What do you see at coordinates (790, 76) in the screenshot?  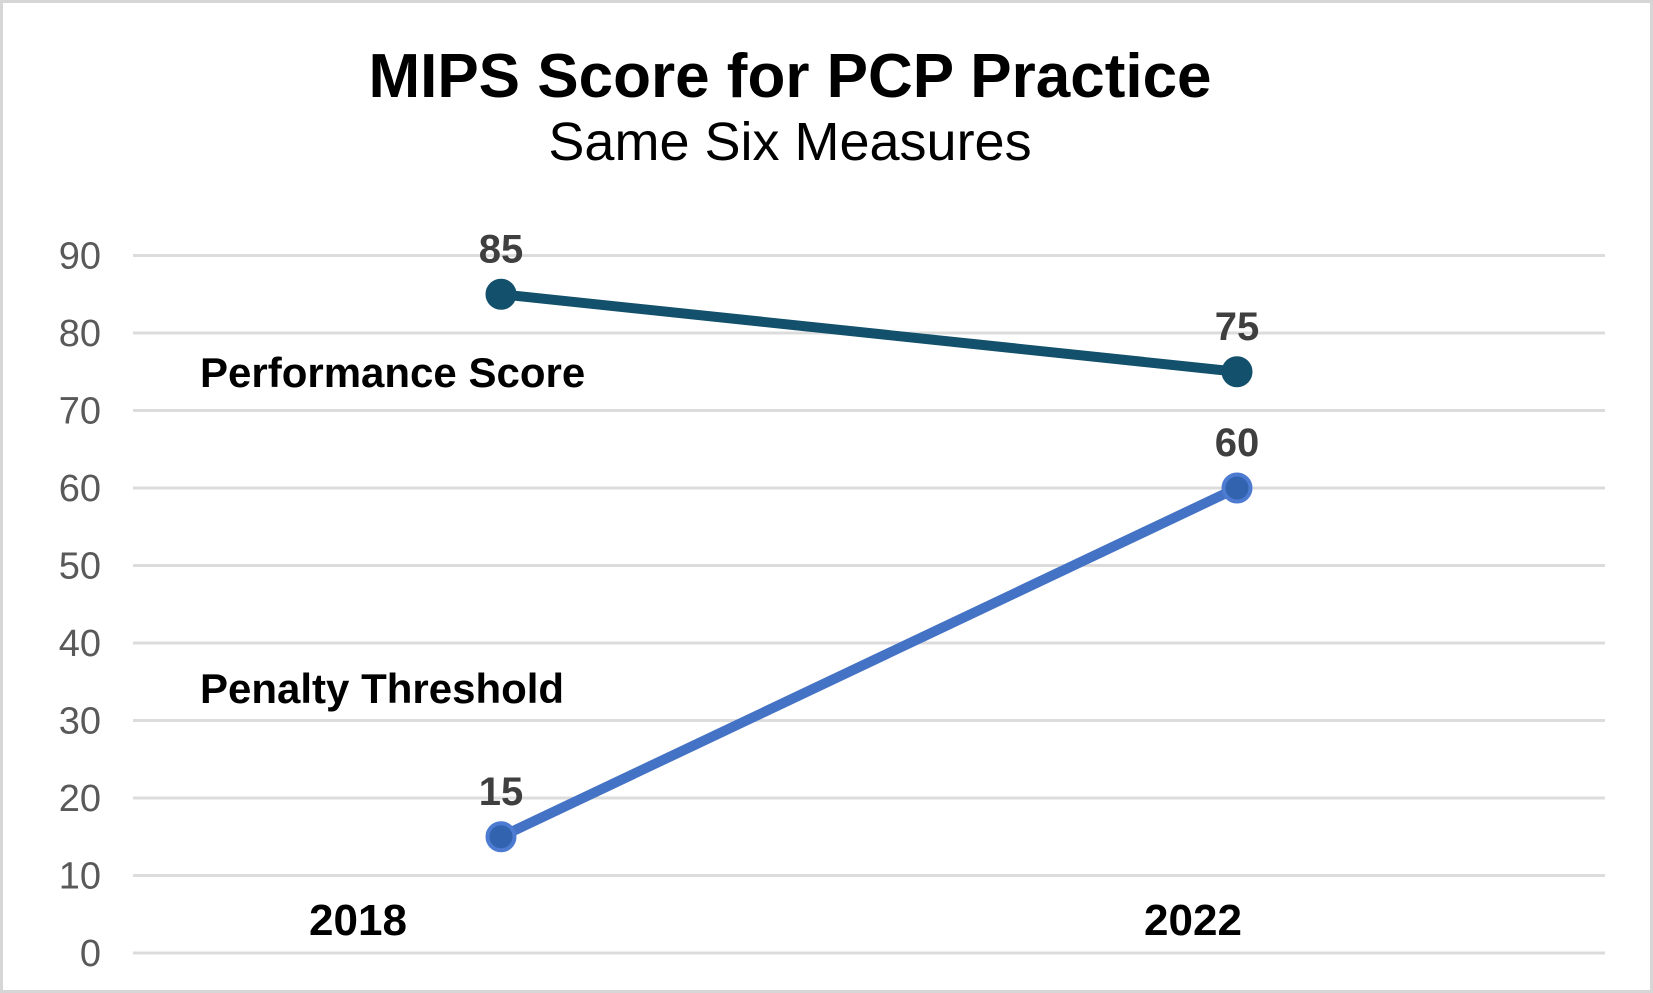 I see `chart-title: MIPS Score for PCP Practice` at bounding box center [790, 76].